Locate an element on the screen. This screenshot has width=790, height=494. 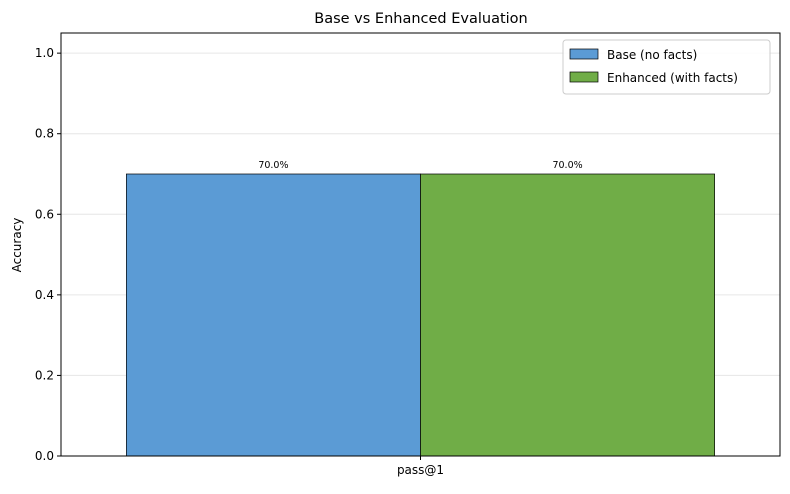
legend: Base (no facts) Enhanced (with facts) is located at coordinates (666, 67).